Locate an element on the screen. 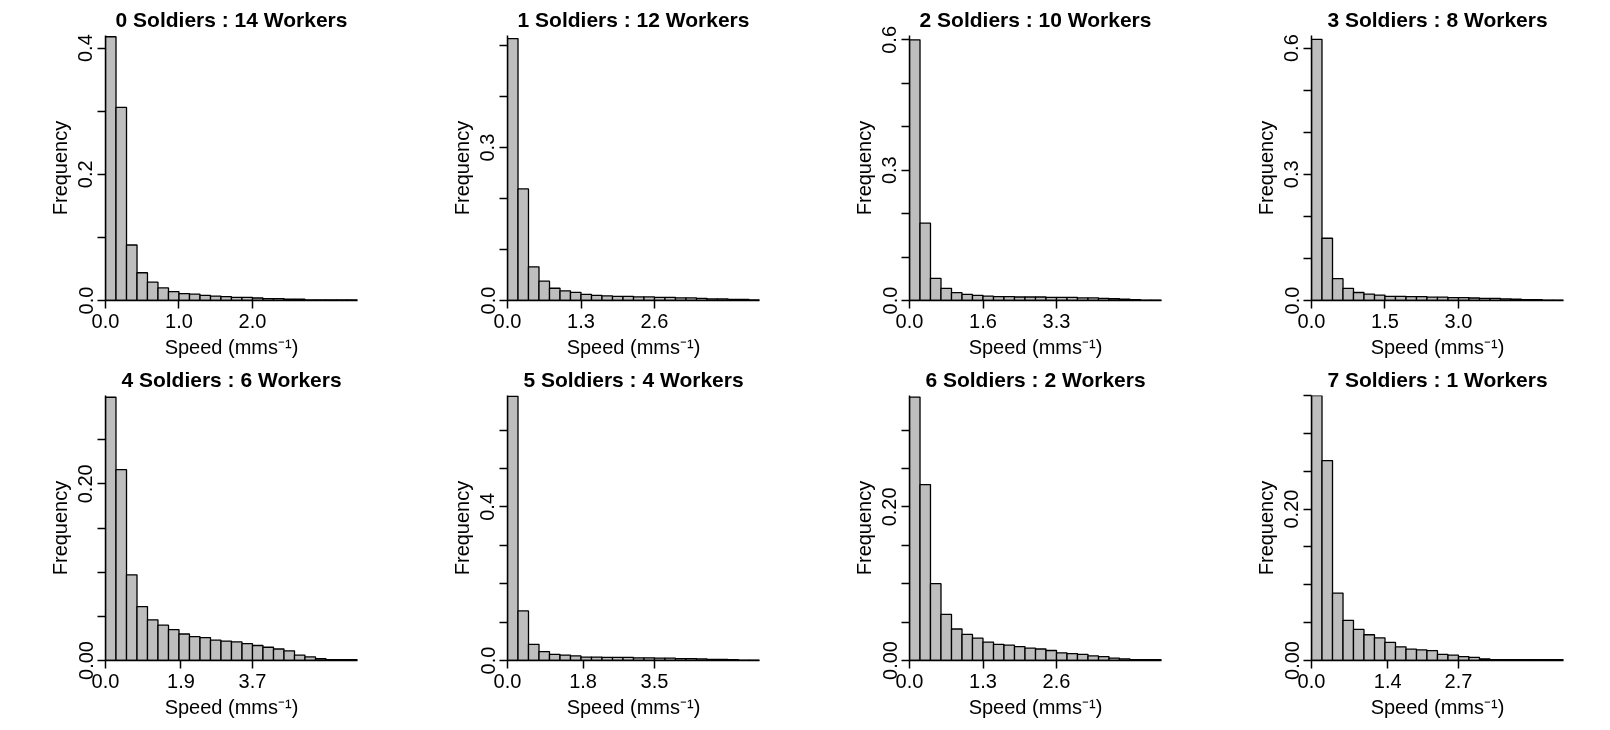  chart-title: 6 Soldiers : 2 Workers is located at coordinates (1035, 379).